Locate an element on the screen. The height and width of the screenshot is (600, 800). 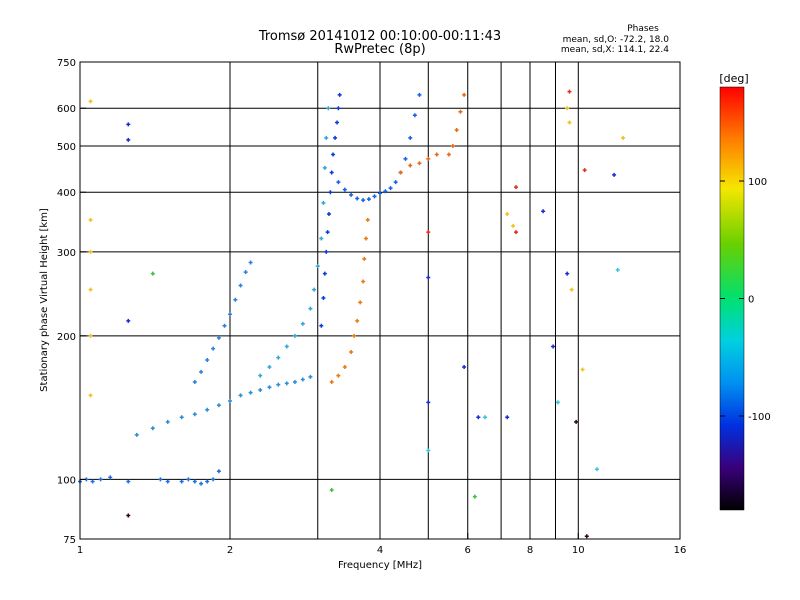
x-tick-label: 1 is located at coordinates (80, 550).